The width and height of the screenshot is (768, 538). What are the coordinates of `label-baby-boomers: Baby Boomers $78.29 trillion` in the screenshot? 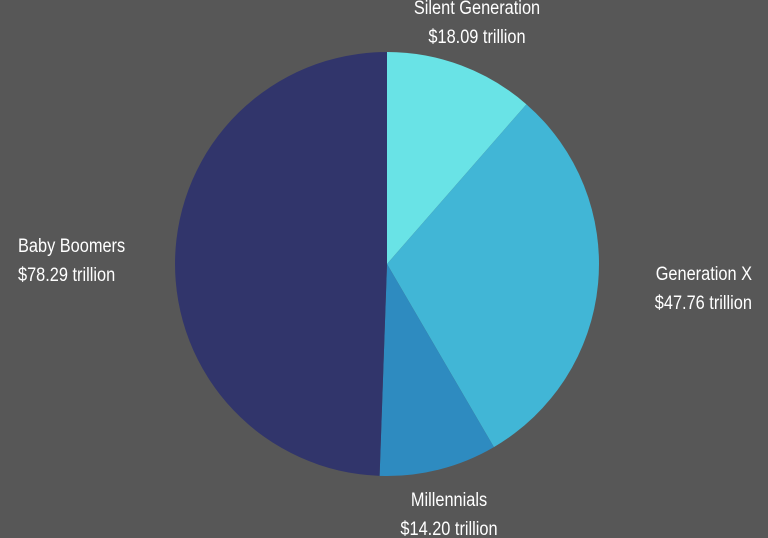 It's located at (112, 261).